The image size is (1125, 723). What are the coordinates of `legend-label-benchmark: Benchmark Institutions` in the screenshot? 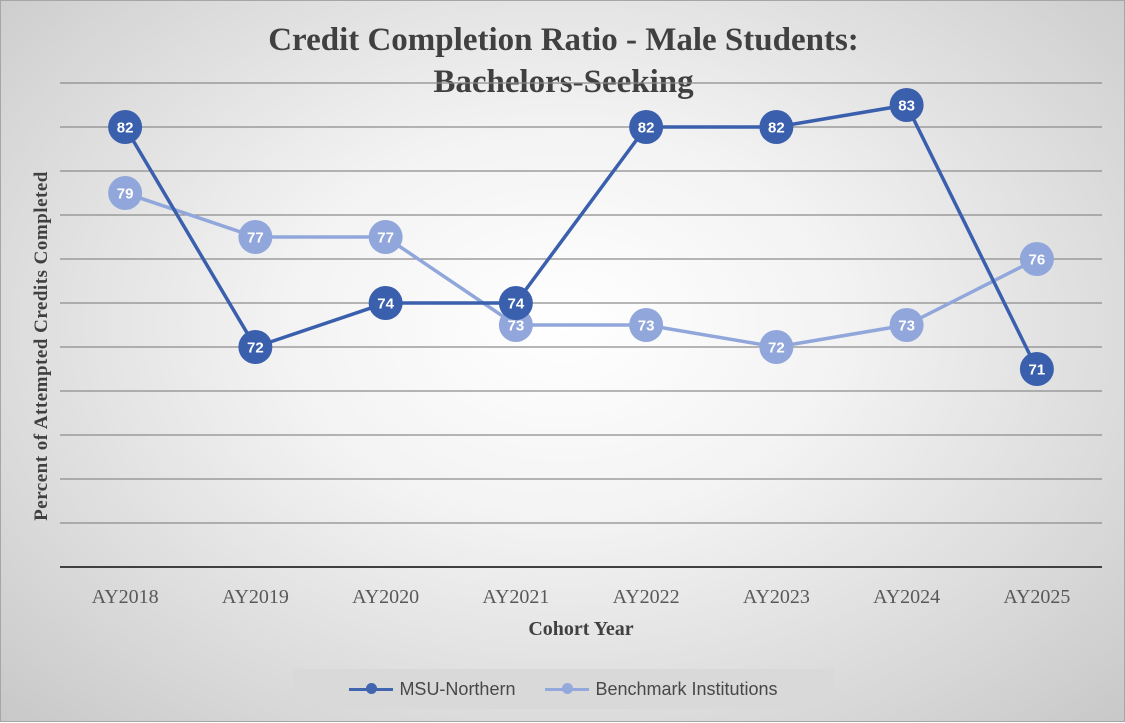 It's located at (686, 688).